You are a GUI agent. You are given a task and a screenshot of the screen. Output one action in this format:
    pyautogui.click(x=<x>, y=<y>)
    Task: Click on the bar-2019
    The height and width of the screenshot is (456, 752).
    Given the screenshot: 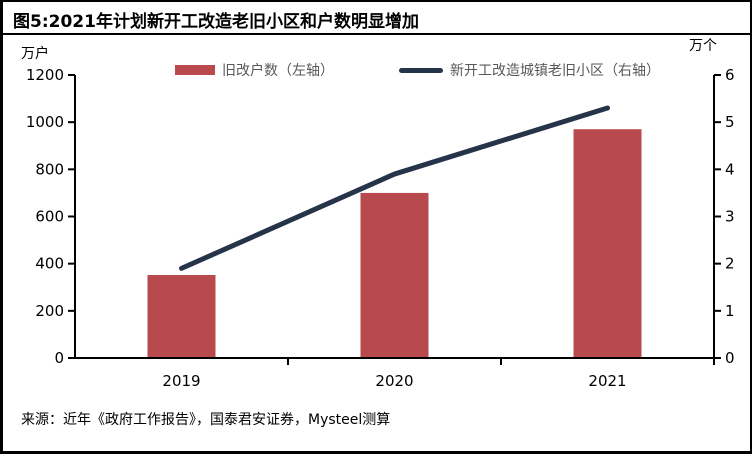 What is the action you would take?
    pyautogui.click(x=181, y=316)
    